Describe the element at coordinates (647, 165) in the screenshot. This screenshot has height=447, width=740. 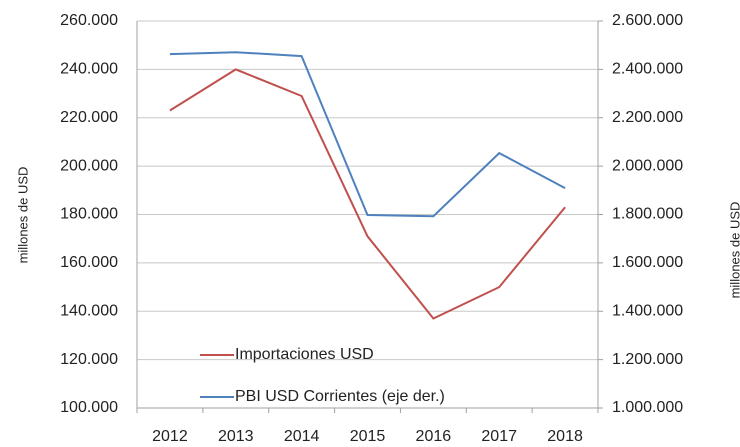
I see `y2-tick-label: 2.000.000` at that location.